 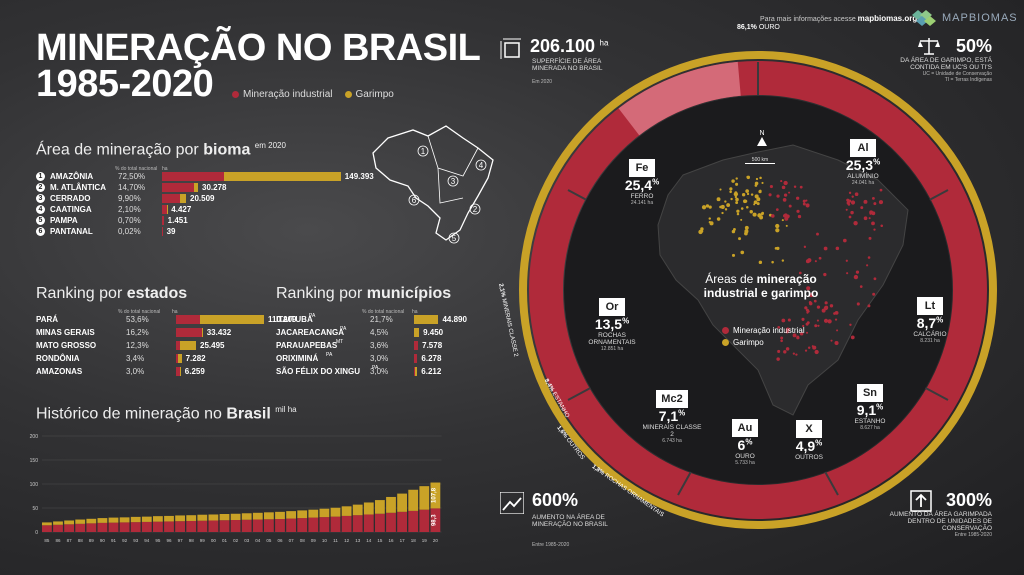 What do you see at coordinates (761, 286) in the screenshot?
I see `map-title-bold: mineração industrial e garimpo` at bounding box center [761, 286].